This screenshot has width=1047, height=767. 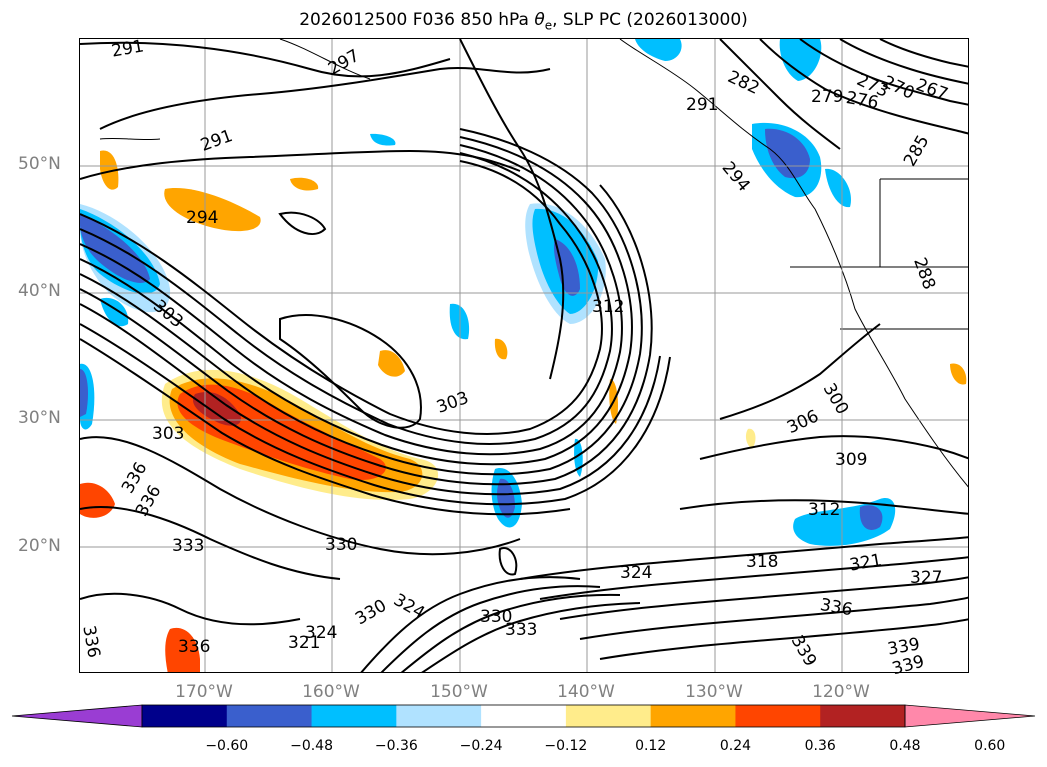 I want to click on lat-label-50n: 50°N, so click(x=39, y=164).